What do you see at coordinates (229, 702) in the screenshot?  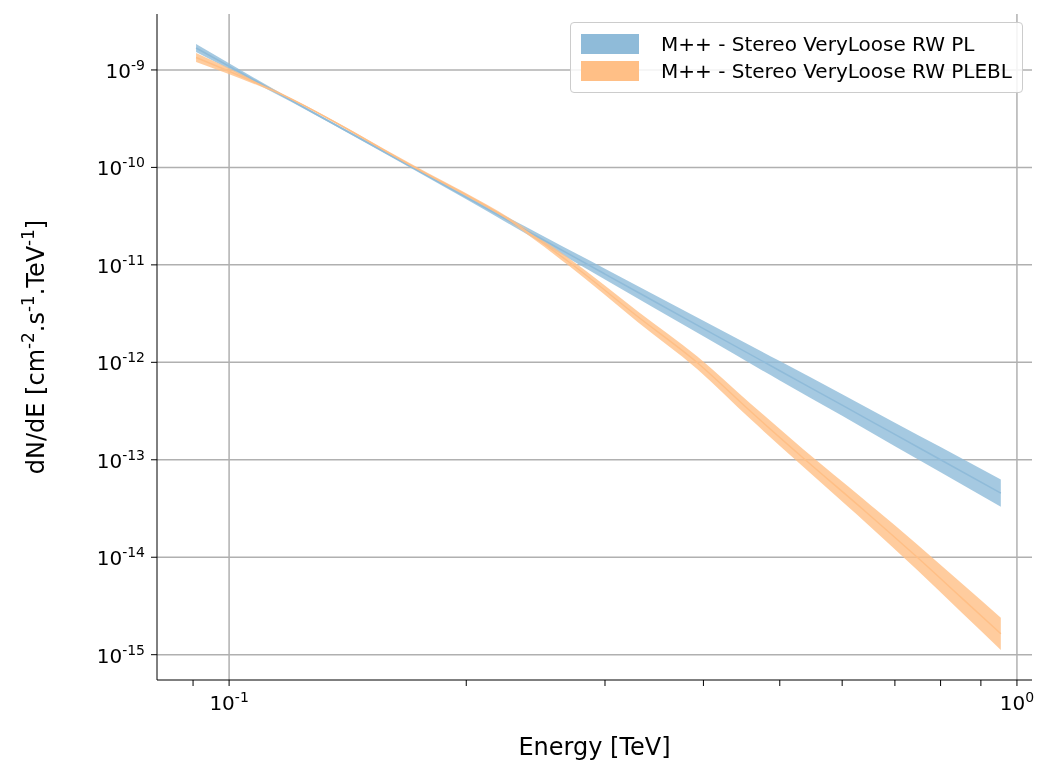 I see `x-tick-label: 10$^{-1}$` at bounding box center [229, 702].